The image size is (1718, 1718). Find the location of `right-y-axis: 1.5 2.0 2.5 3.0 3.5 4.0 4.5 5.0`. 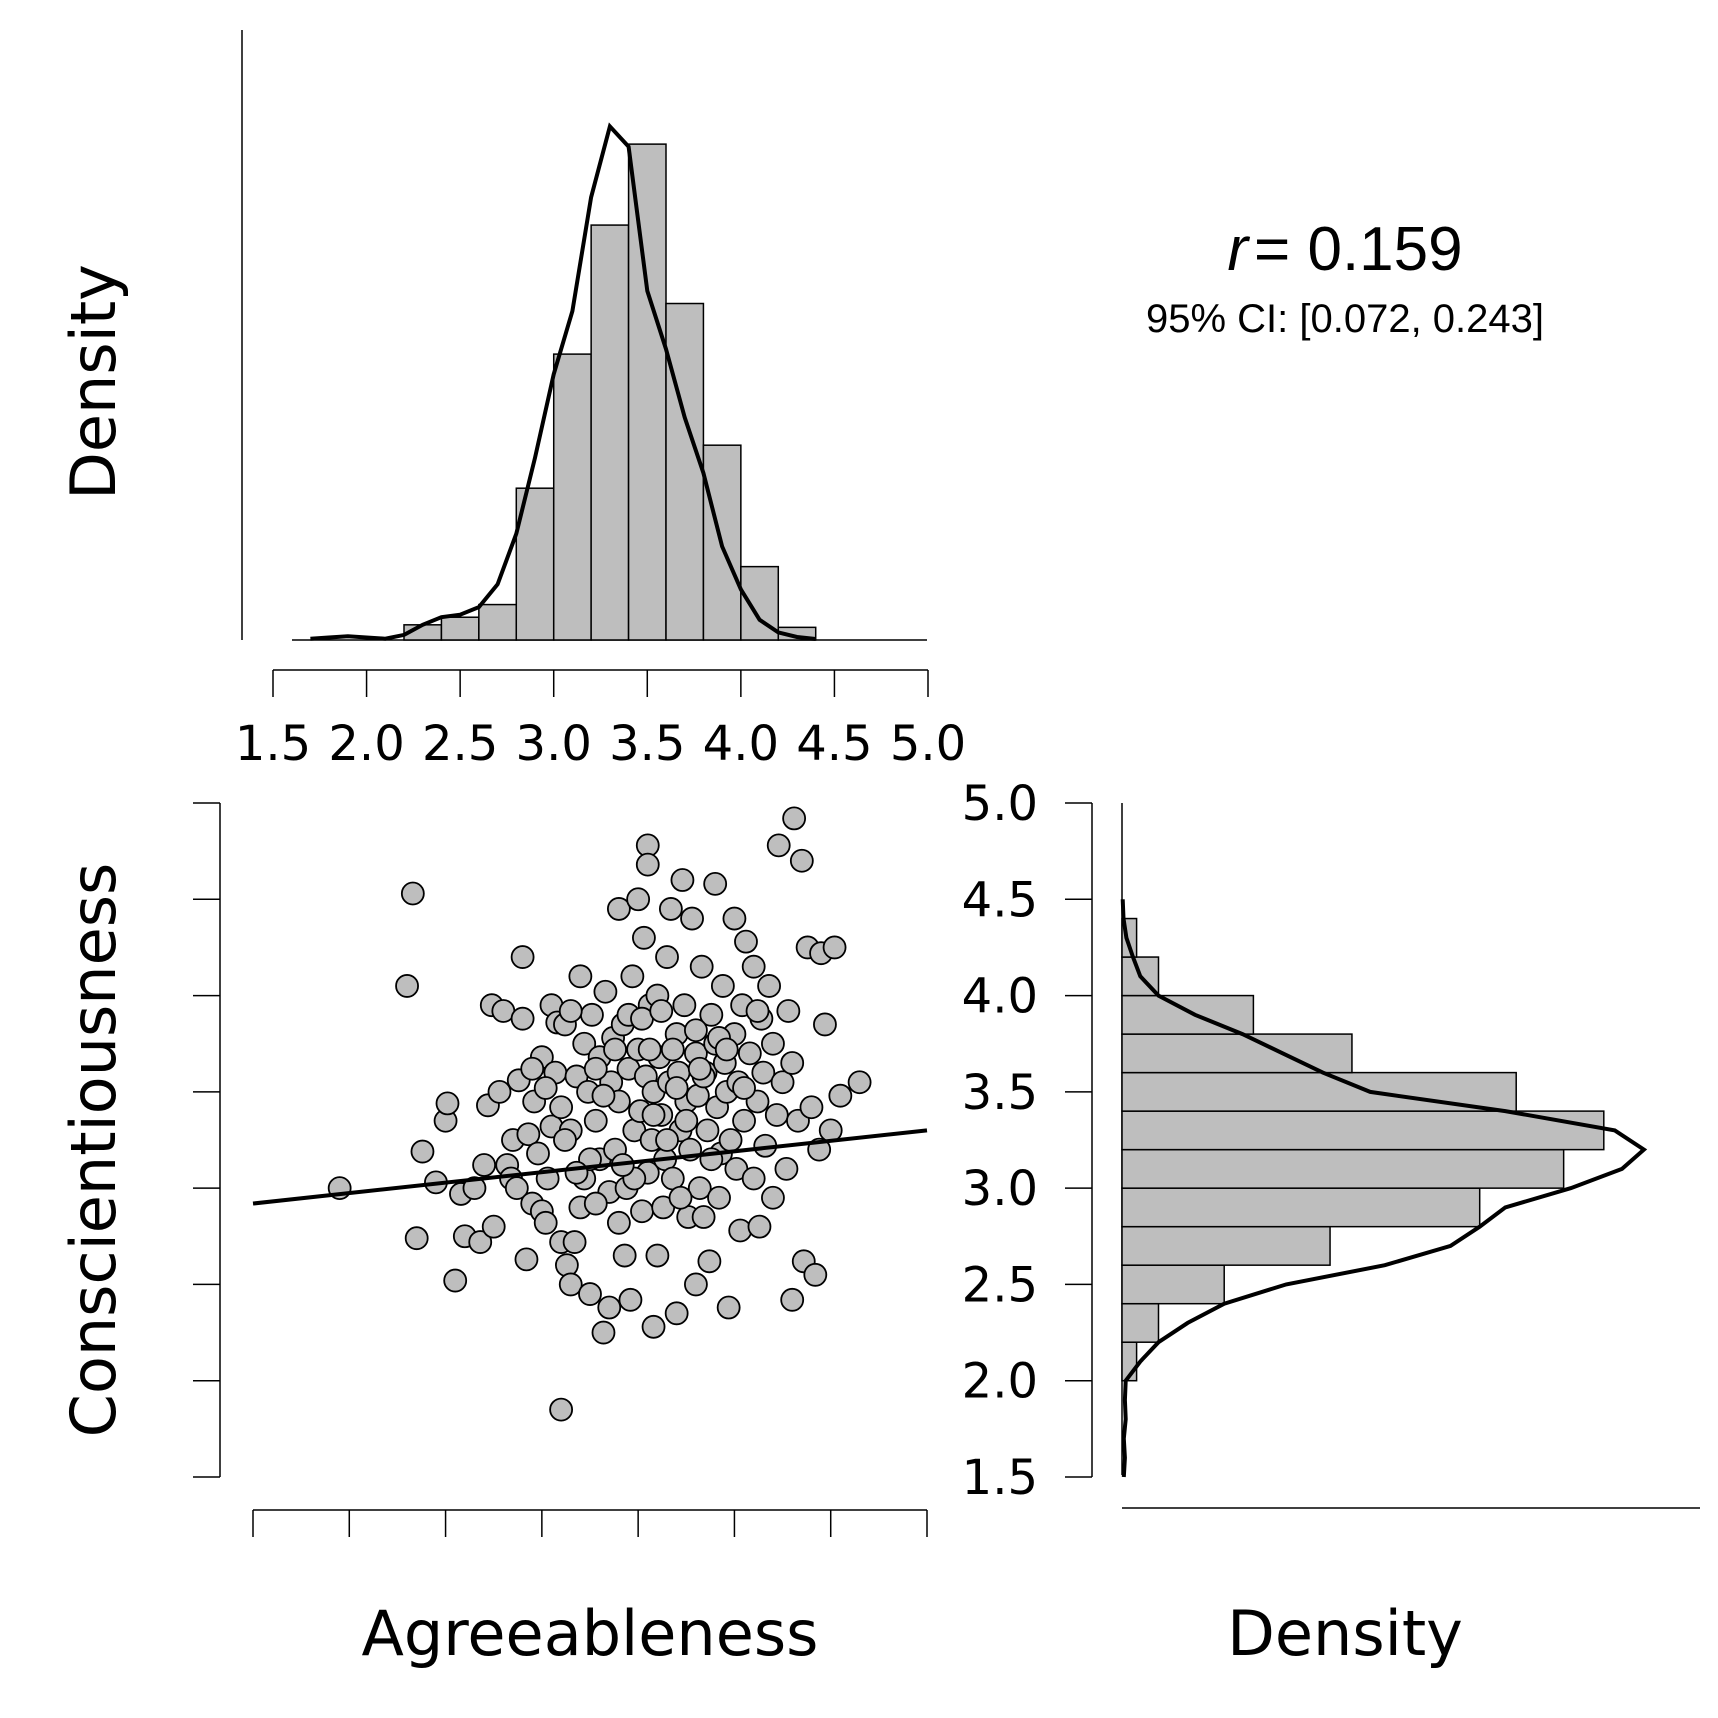

right-y-axis: 1.5 2.0 2.5 3.0 3.5 4.0 4.5 5.0 is located at coordinates (1027, 1141).